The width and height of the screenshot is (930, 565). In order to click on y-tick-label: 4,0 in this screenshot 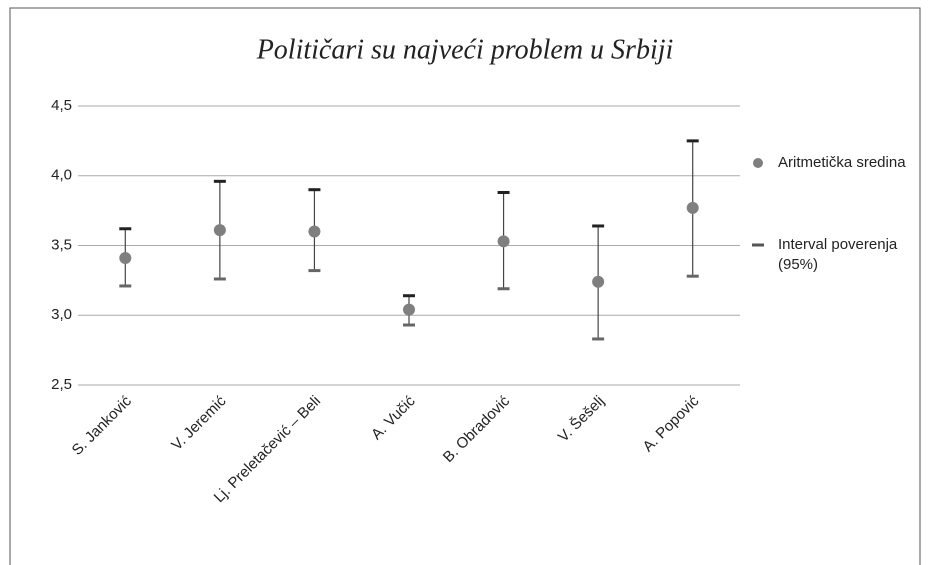, I will do `click(61, 175)`.